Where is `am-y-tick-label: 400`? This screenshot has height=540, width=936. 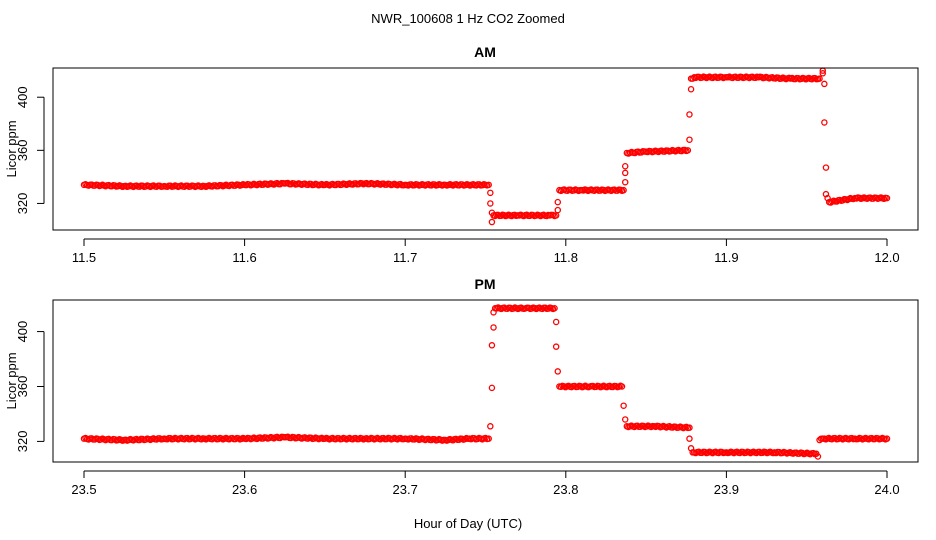
am-y-tick-label: 400 is located at coordinates (22, 97).